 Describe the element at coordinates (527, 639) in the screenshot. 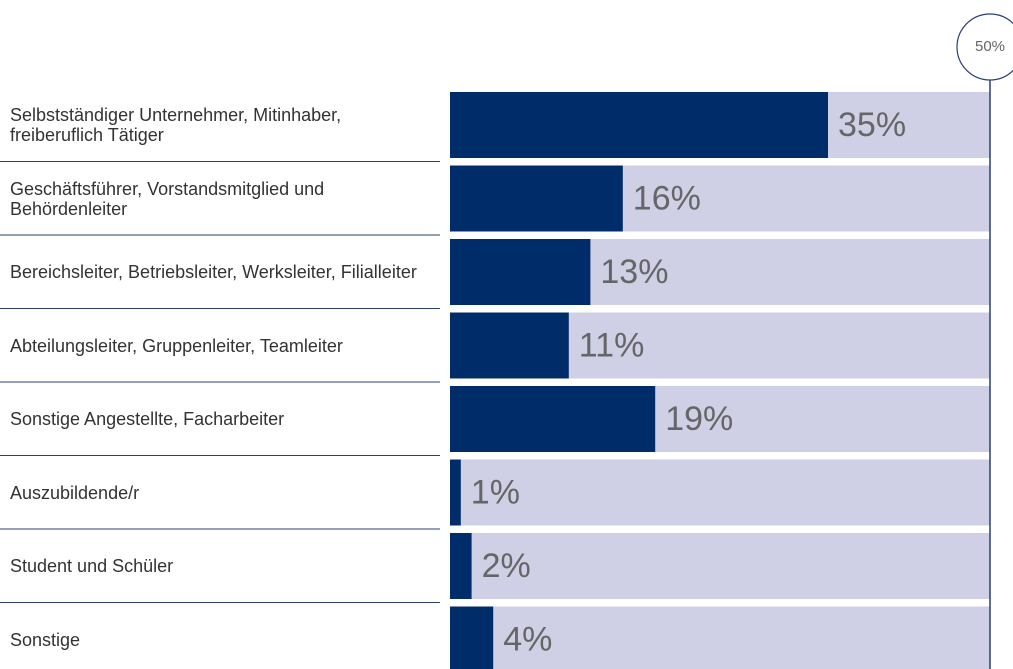

I see `value-label: 4%` at that location.